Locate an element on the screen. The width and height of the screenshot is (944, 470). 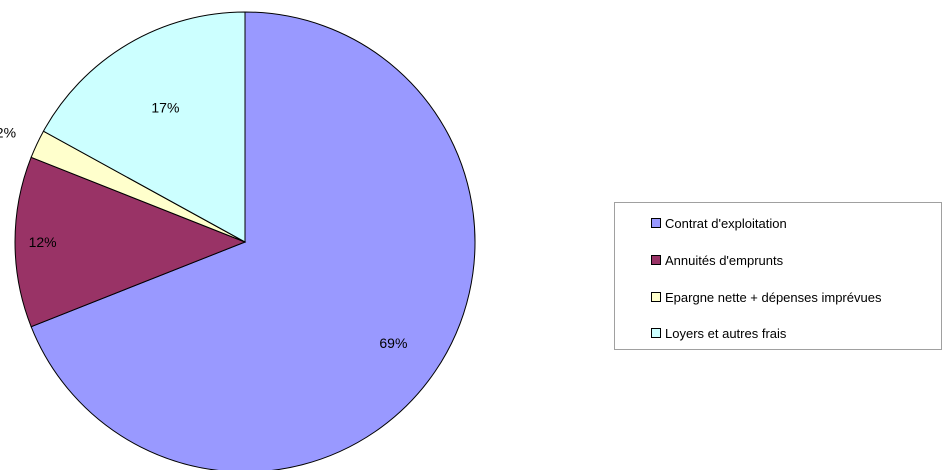
legend-label: Contrat d'exploitation is located at coordinates (726, 223).